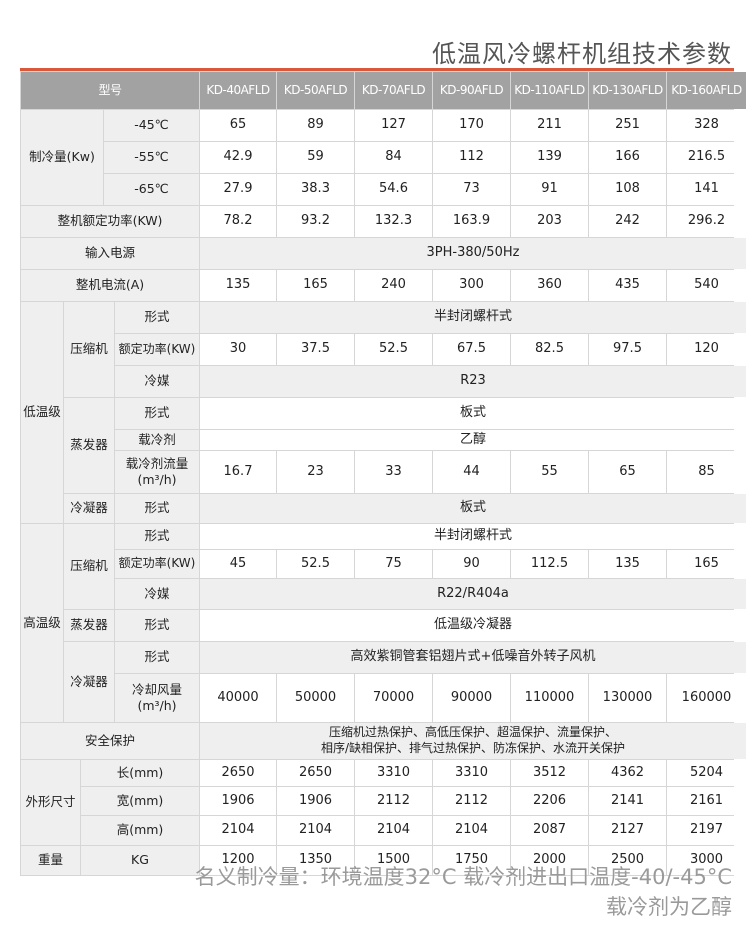  What do you see at coordinates (315, 698) in the screenshot?
I see `value-cell: 50000` at bounding box center [315, 698].